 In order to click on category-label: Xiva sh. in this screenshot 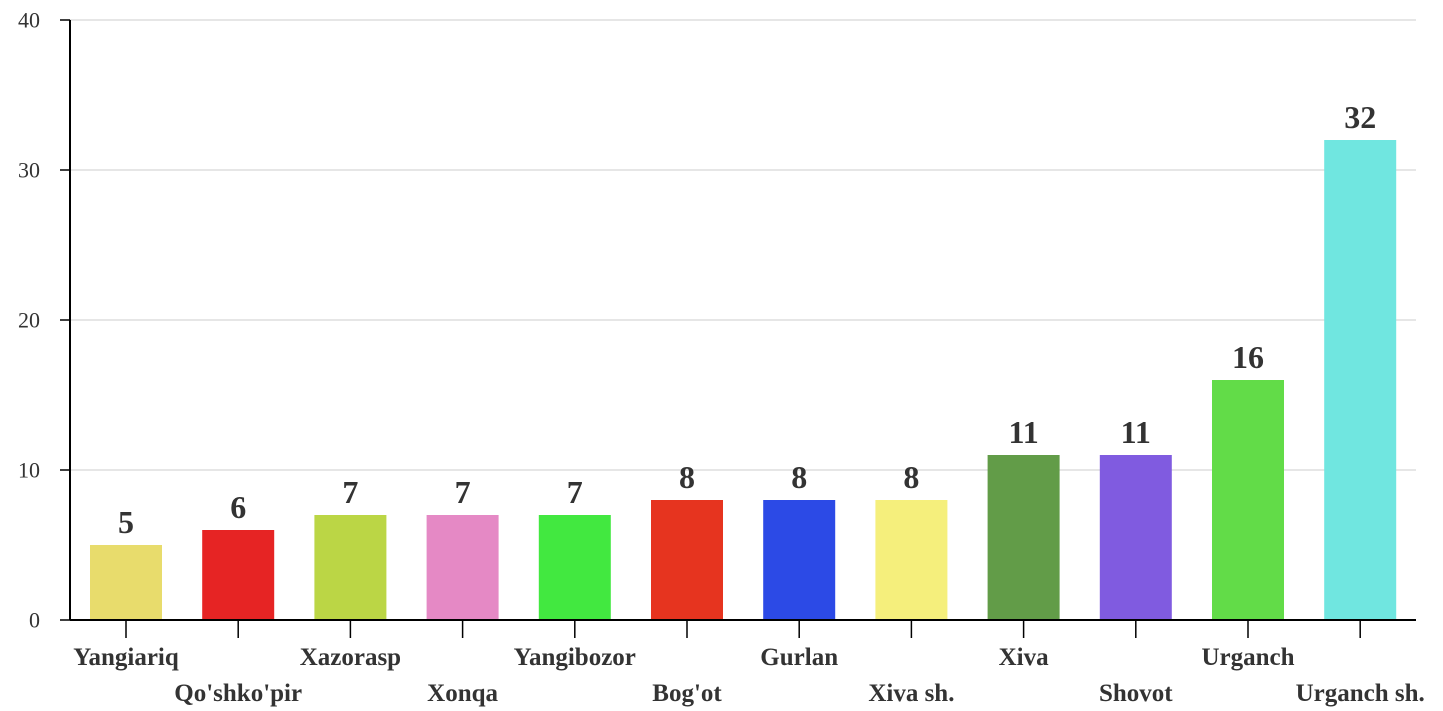, I will do `click(911, 693)`.